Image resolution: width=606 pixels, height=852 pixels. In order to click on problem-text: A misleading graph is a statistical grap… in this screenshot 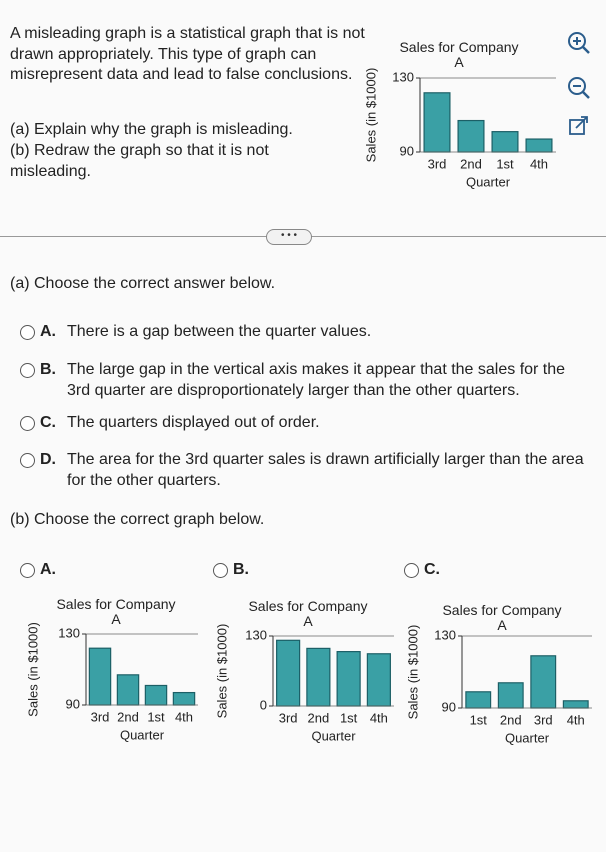, I will do `click(187, 54)`.